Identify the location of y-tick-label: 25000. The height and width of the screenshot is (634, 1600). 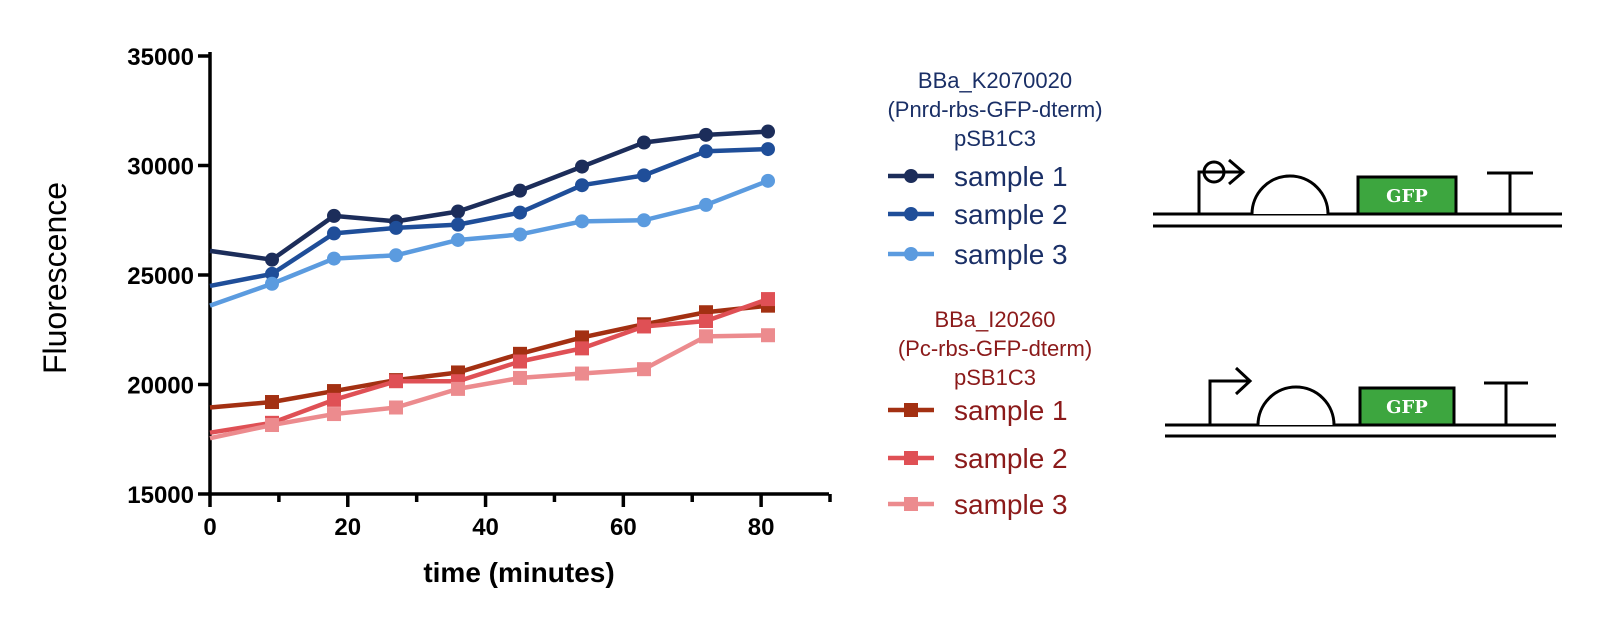
(160, 276).